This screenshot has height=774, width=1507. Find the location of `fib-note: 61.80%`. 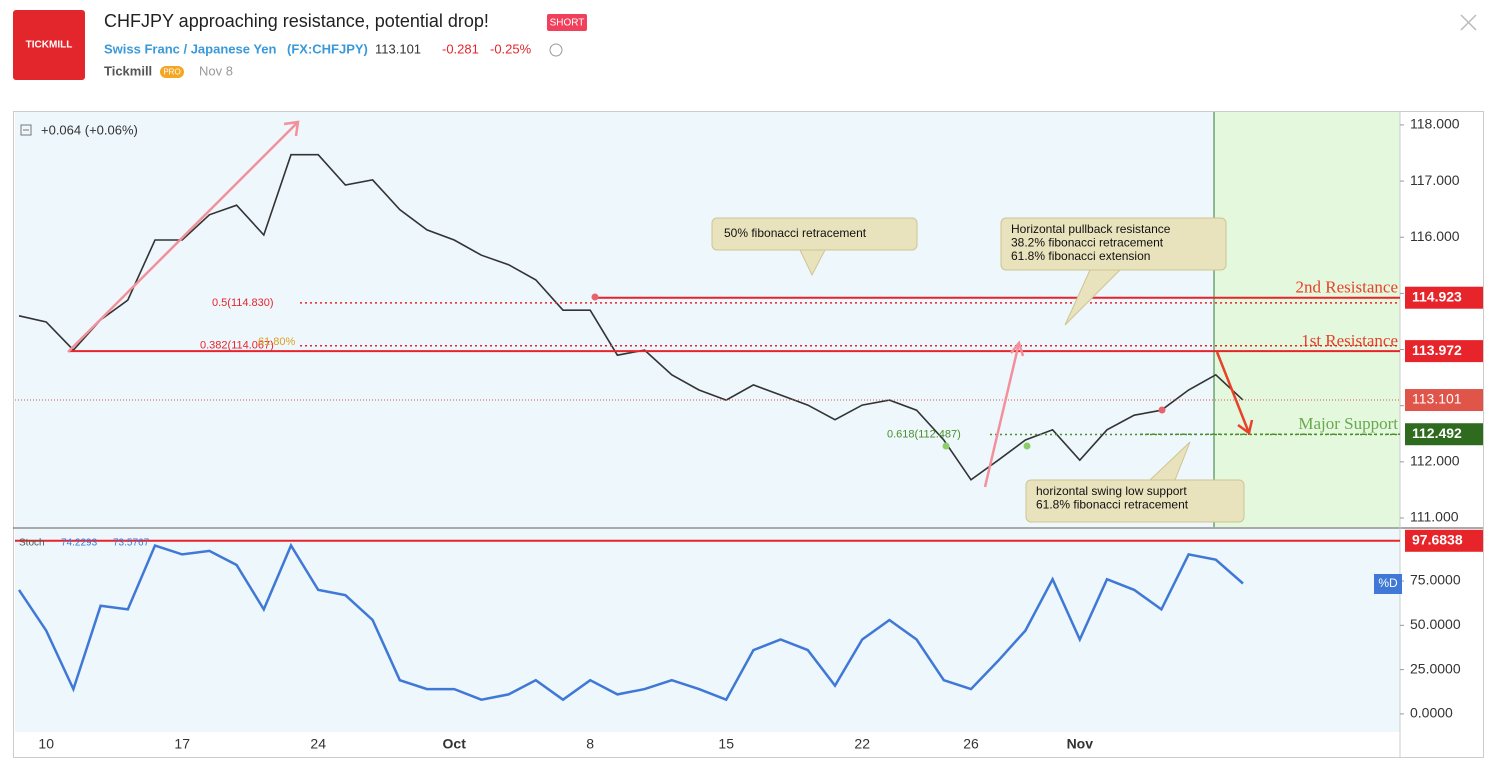

fib-note: 61.80% is located at coordinates (277, 342).